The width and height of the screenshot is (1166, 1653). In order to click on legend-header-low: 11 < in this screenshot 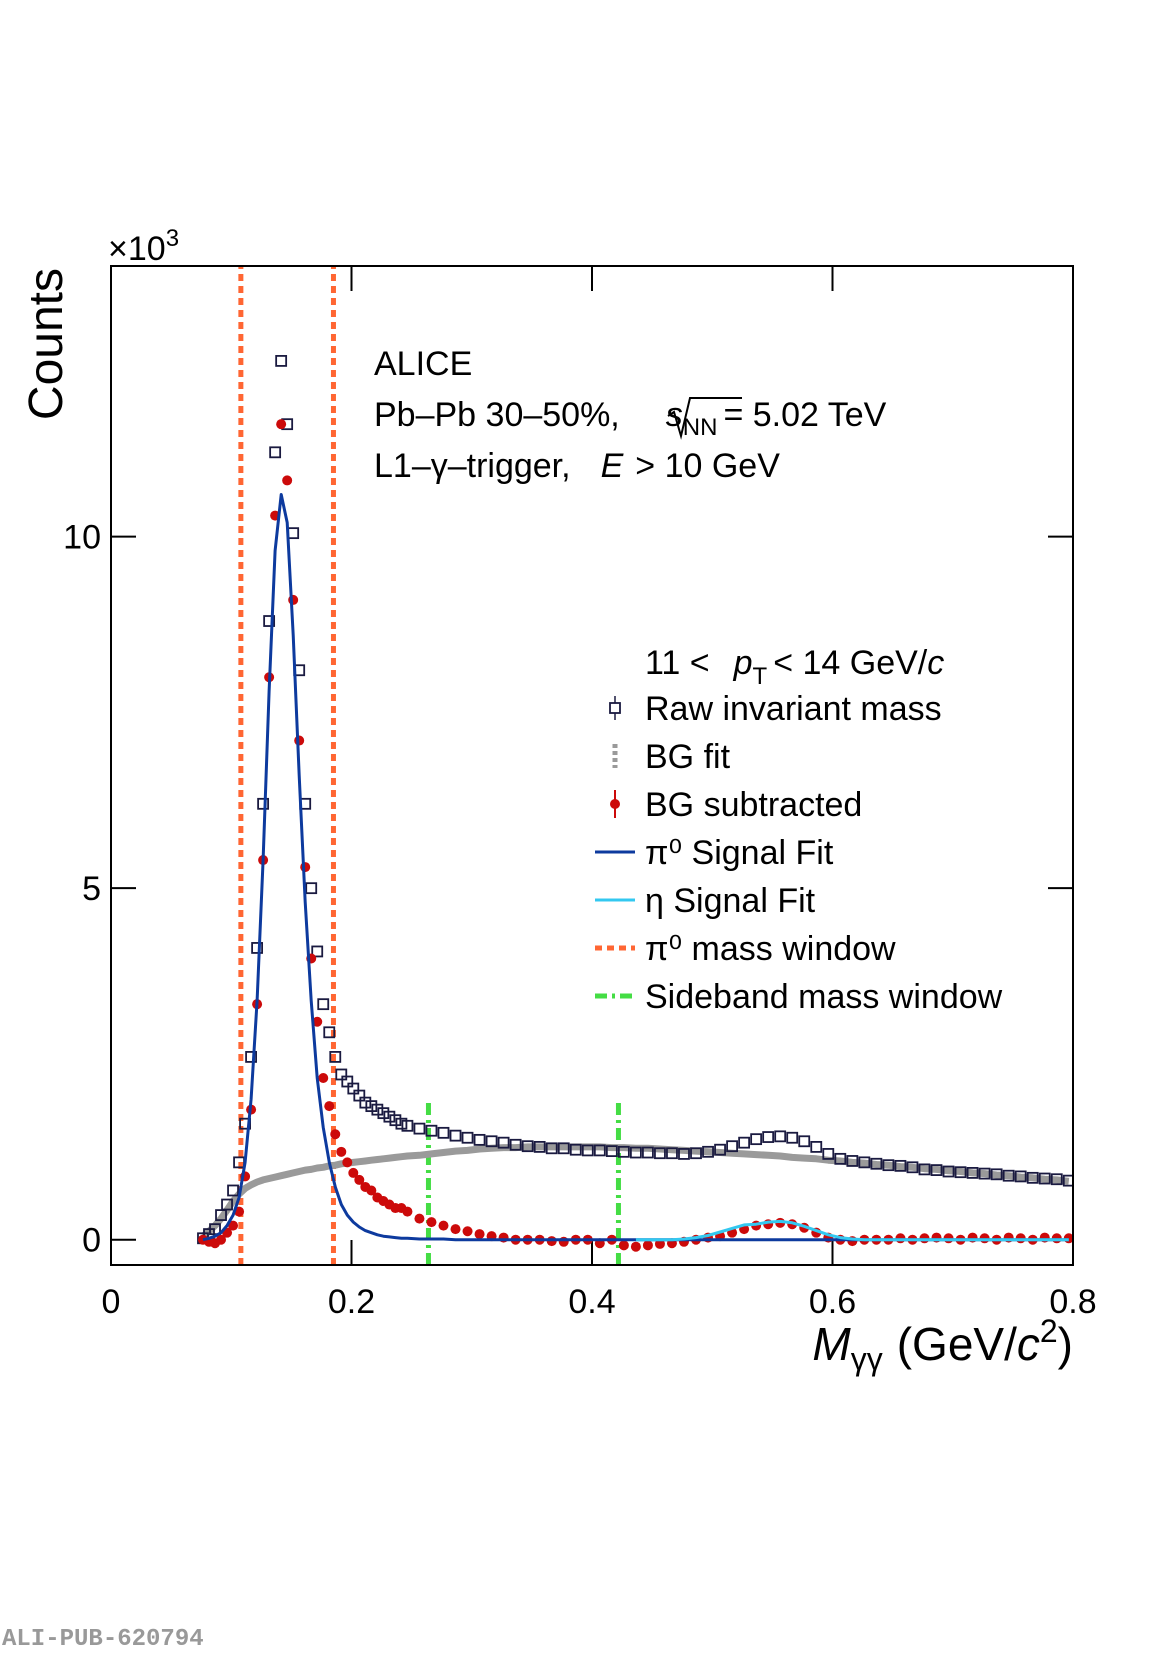, I will do `click(677, 663)`.